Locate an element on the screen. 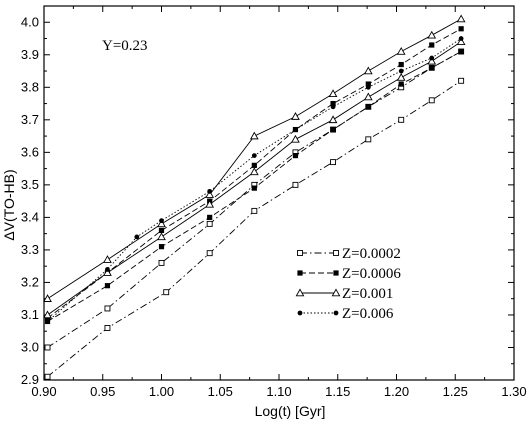 The width and height of the screenshot is (528, 423). legend-item: Z=0.001 is located at coordinates (344, 294).